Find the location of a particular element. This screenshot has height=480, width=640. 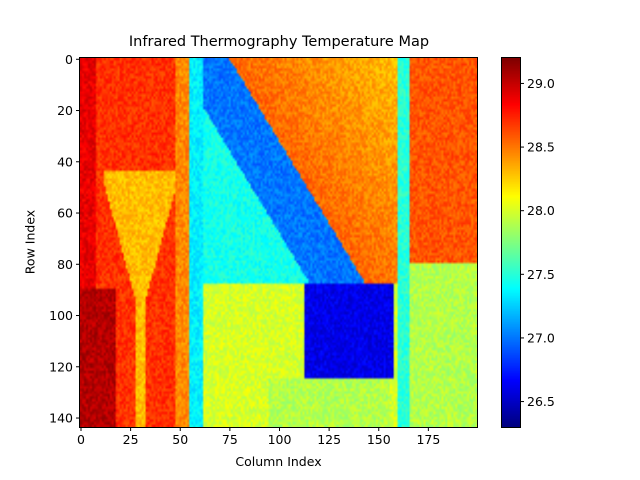

chart-title: Infrared Thermography Temperature Map is located at coordinates (279, 42).